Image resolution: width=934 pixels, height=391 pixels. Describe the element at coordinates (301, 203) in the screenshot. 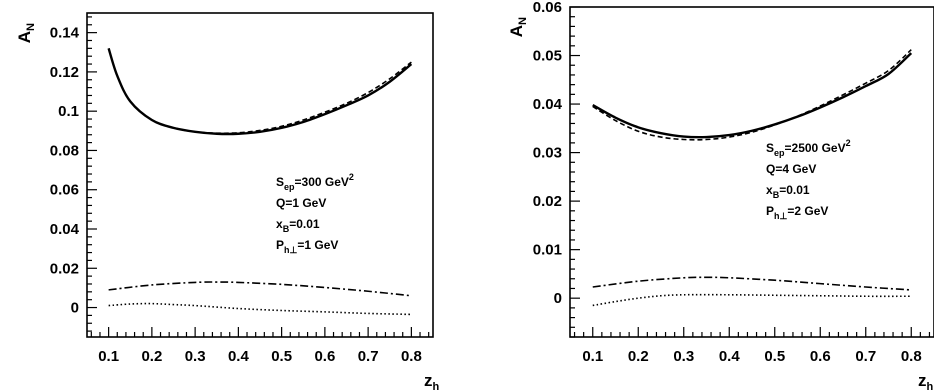

I see `parameter-annotation: Q=1 GeV` at that location.